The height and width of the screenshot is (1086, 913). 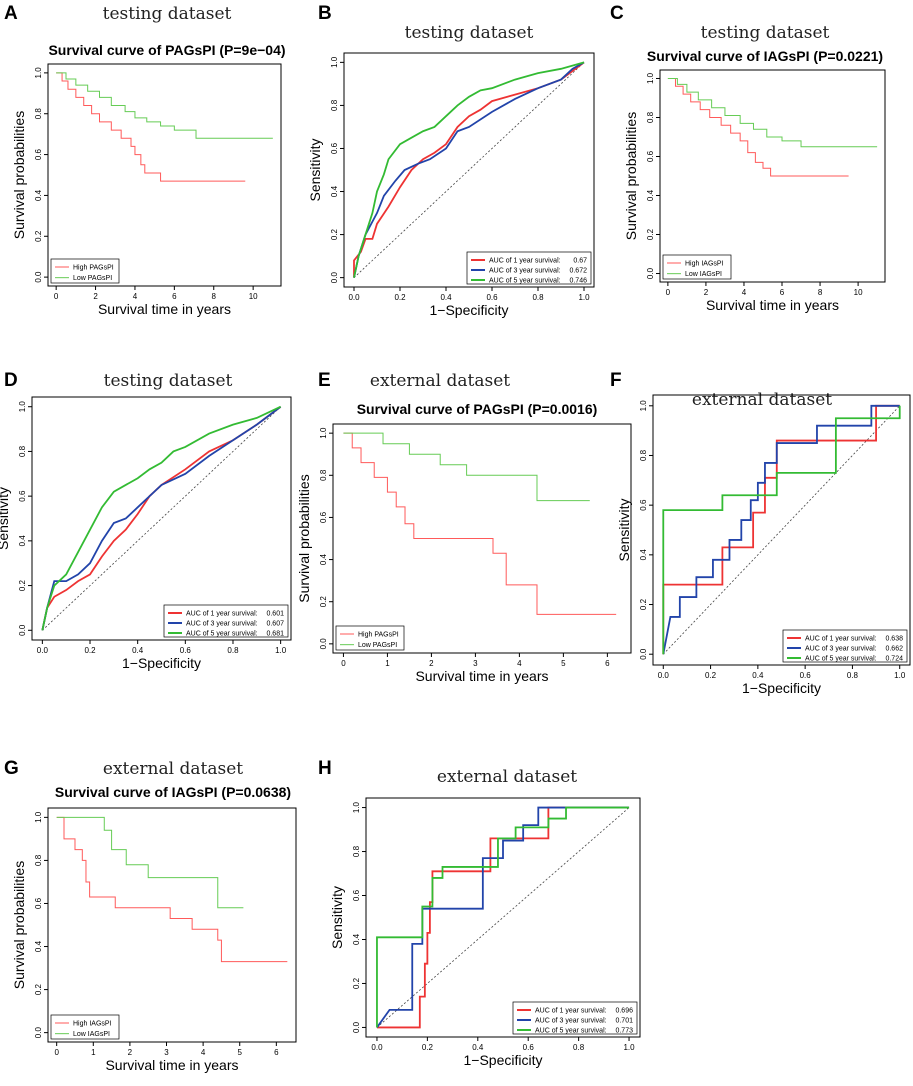 I want to click on panel-letter: G, so click(x=11, y=768).